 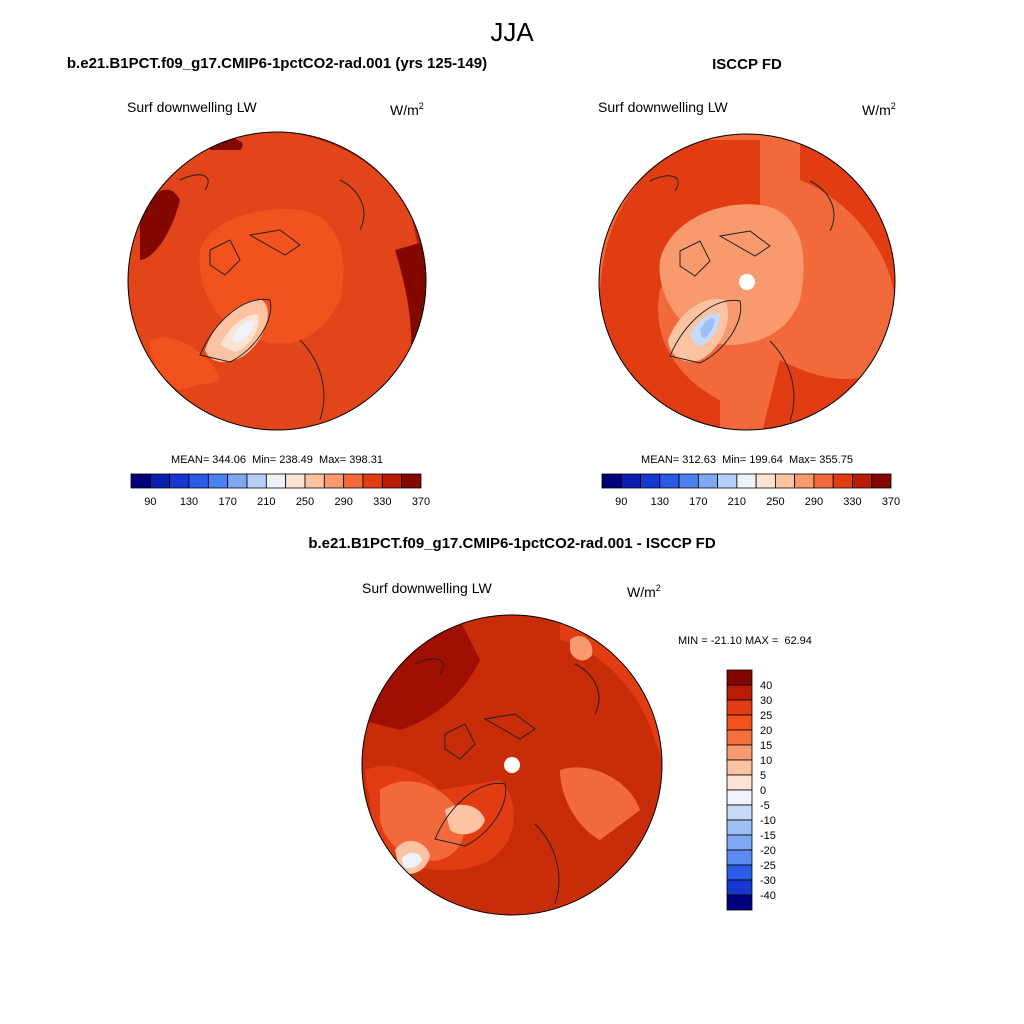 What do you see at coordinates (766, 686) in the screenshot?
I see `colorbar-label: 40` at bounding box center [766, 686].